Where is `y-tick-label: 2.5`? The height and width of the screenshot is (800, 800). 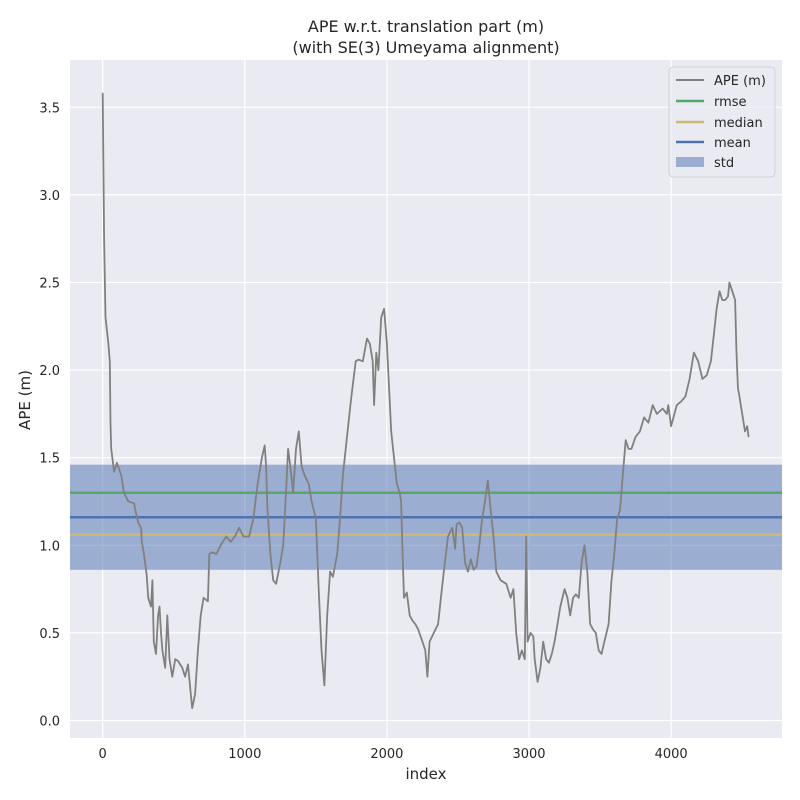
y-tick-label: 2.5 is located at coordinates (49, 283).